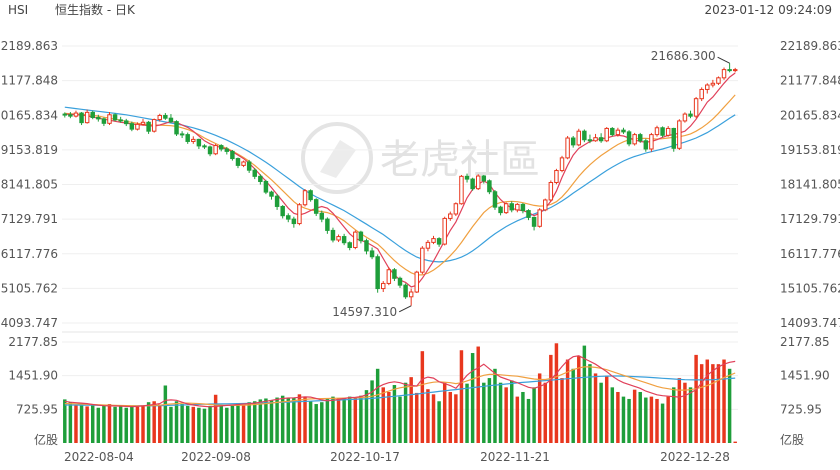 The height and width of the screenshot is (470, 840). Describe the element at coordinates (805, 391) in the screenshot. I see `volume-axis-right: 2177.85 1451.90 725.95 亿股` at that location.